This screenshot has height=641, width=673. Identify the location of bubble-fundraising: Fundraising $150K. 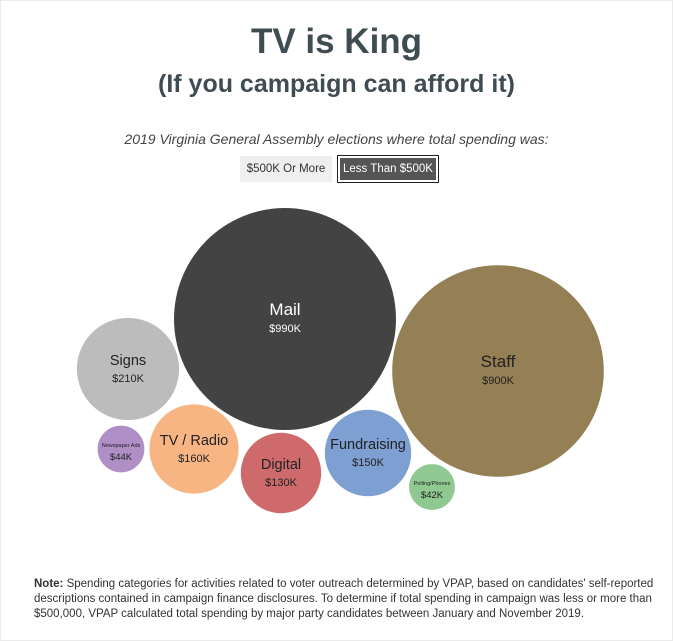
(368, 453).